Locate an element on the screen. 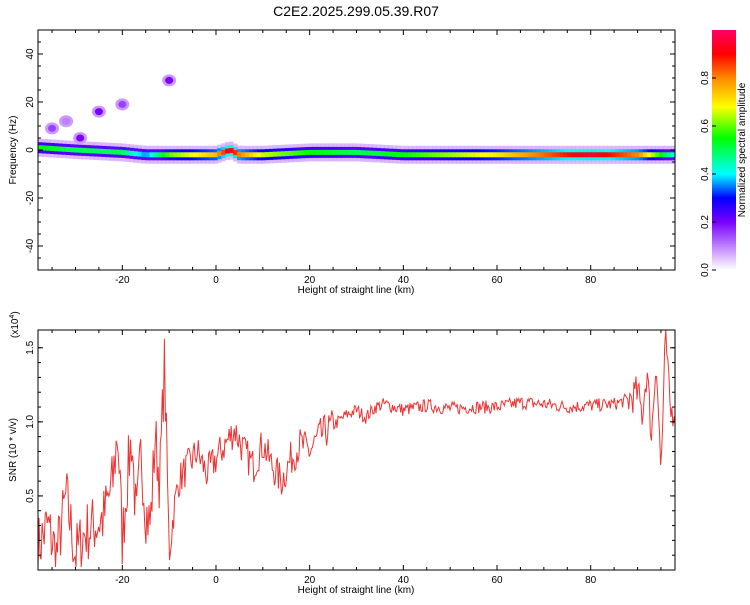 The width and height of the screenshot is (750, 605). snr-multiplier-close: ) is located at coordinates (15, 312).